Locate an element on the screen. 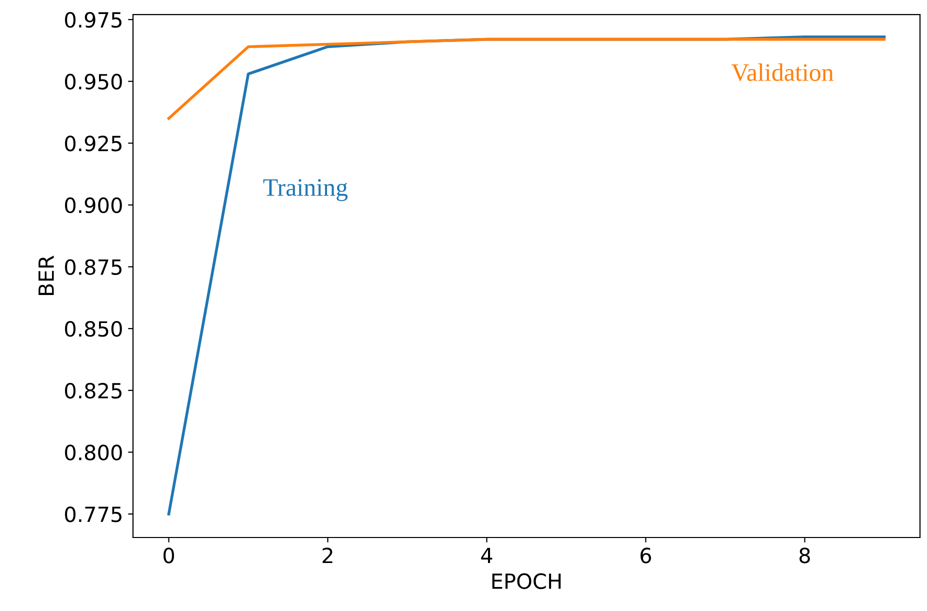 The height and width of the screenshot is (611, 927). x-tick-label: 4 is located at coordinates (486, 556).